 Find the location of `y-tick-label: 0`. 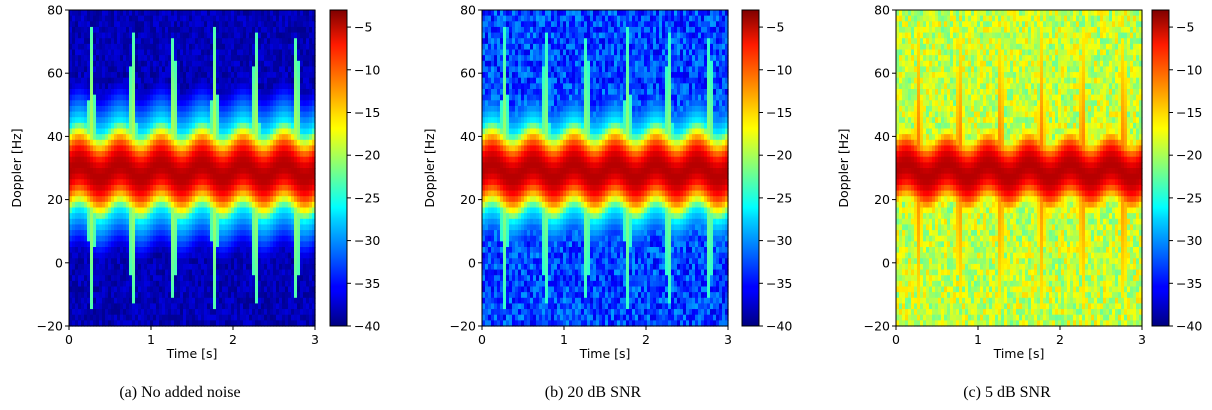

y-tick-label: 0 is located at coordinates (59, 262).